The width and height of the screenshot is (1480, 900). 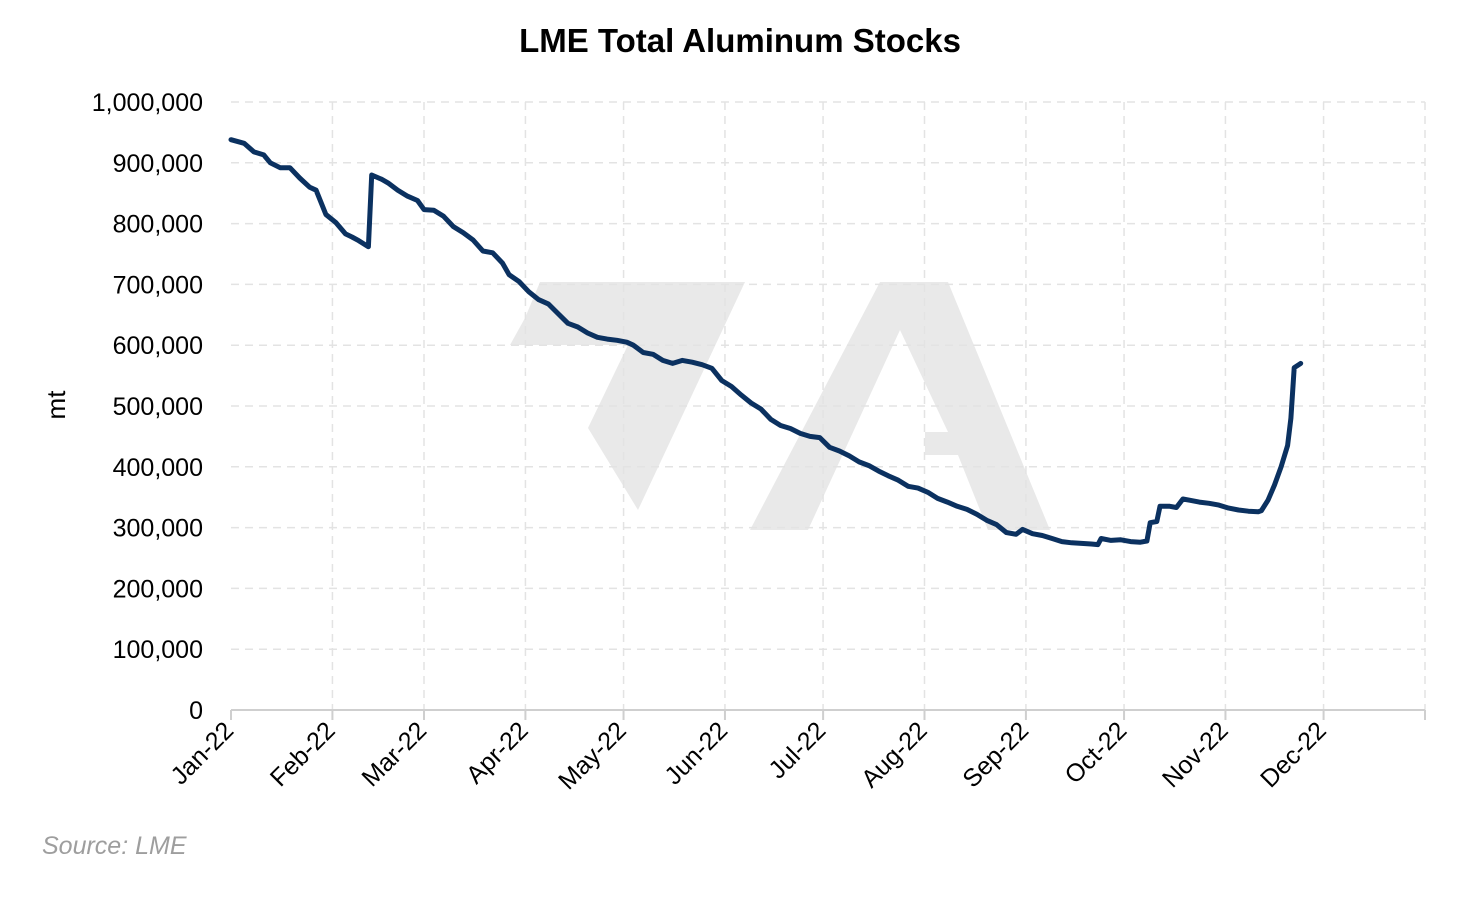 I want to click on y-axis-label: mt, so click(x=56, y=405).